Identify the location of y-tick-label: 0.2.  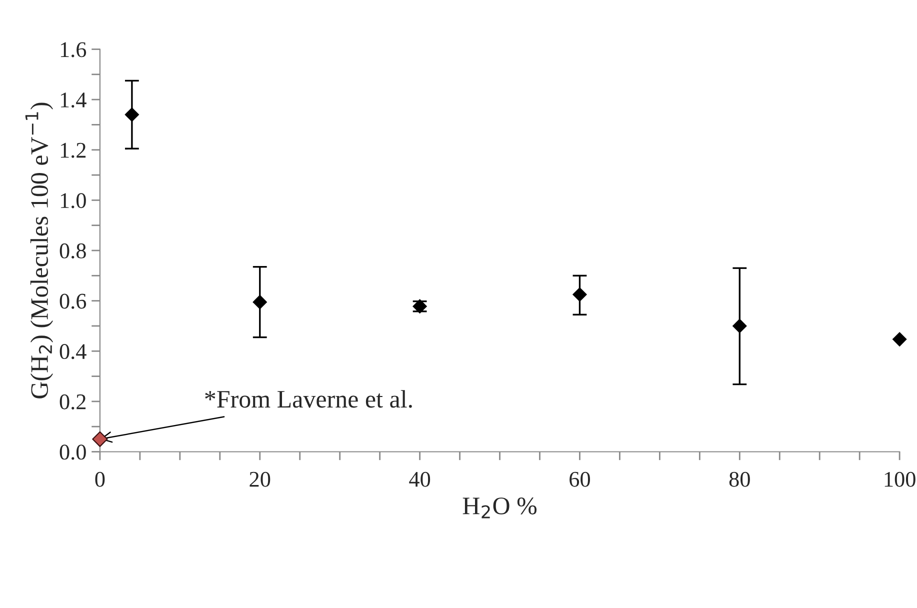
(73, 402).